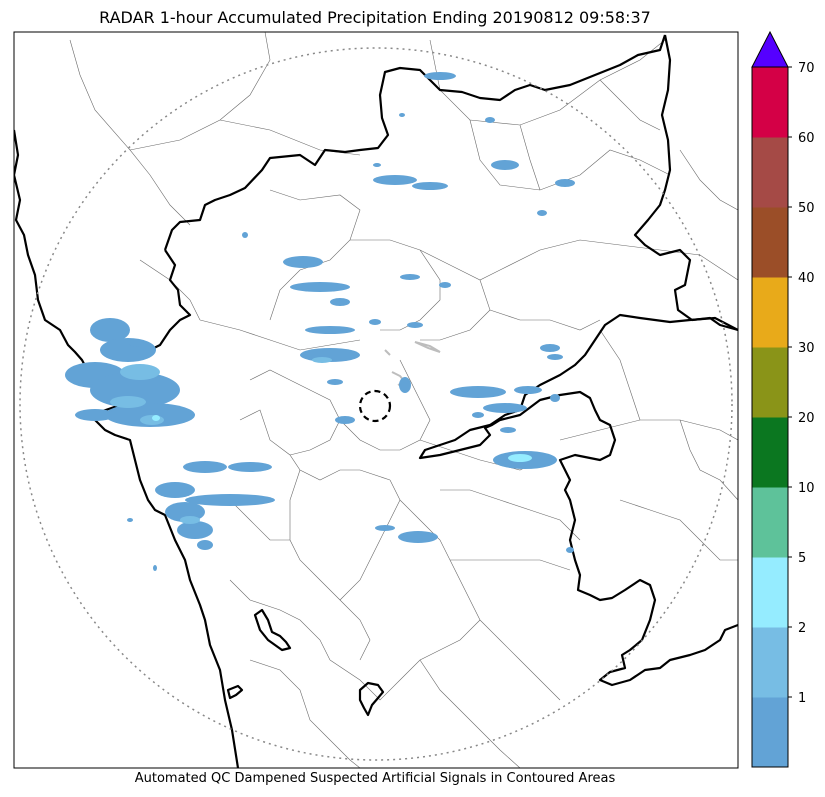 The width and height of the screenshot is (825, 797). I want to click on colorbar-tick-label: 2, so click(802, 628).